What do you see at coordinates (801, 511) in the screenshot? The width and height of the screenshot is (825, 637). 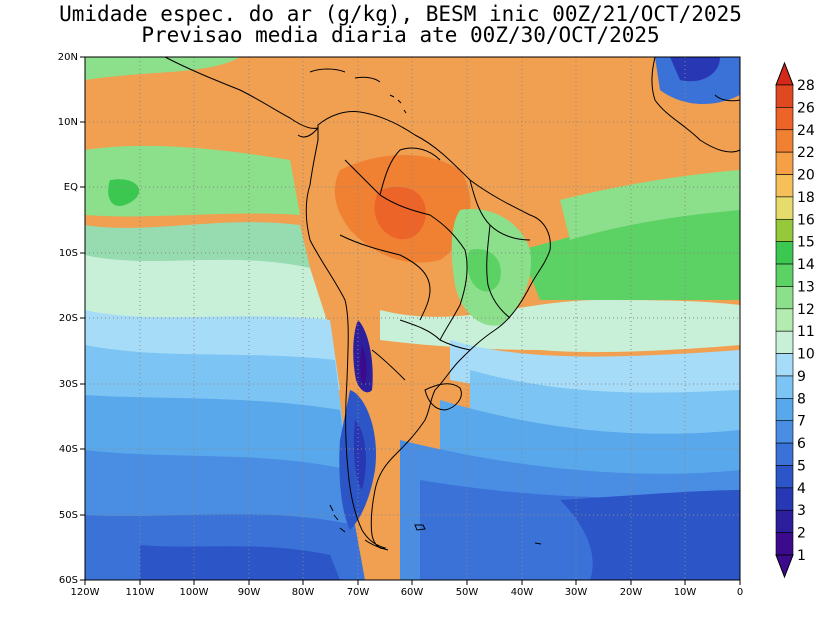 I see `colorbar-label: 3` at bounding box center [801, 511].